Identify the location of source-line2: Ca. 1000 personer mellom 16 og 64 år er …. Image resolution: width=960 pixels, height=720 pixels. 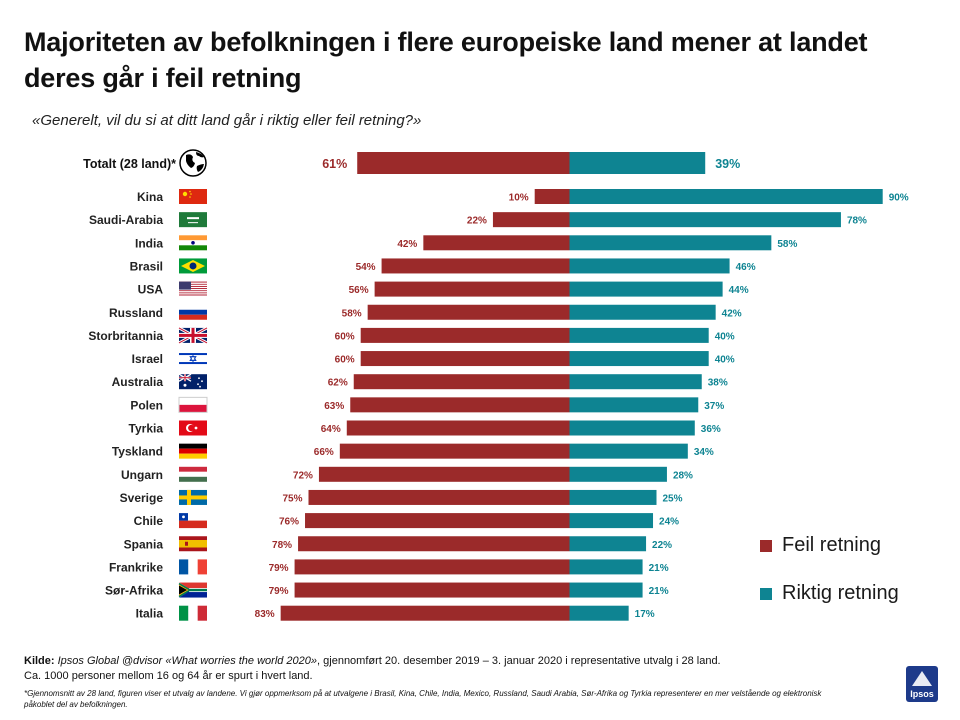
(168, 676).